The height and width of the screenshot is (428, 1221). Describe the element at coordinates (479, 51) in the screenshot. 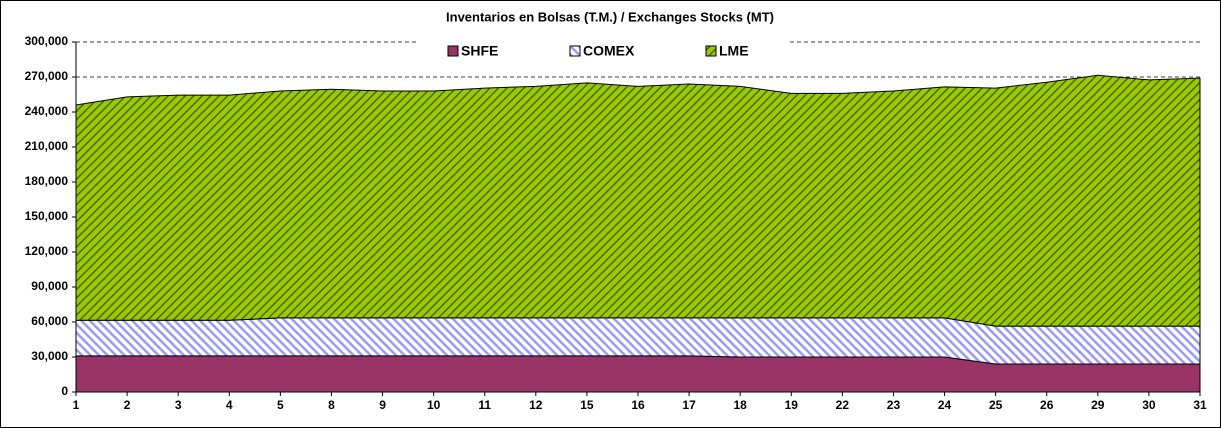

I see `legend-label: SHFE` at that location.